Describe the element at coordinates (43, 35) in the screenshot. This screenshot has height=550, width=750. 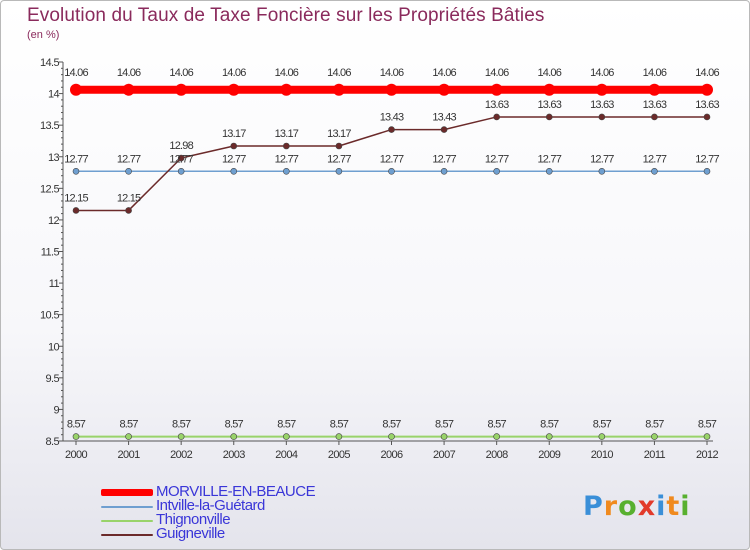
I see `chart-unit-label: (en %)` at that location.